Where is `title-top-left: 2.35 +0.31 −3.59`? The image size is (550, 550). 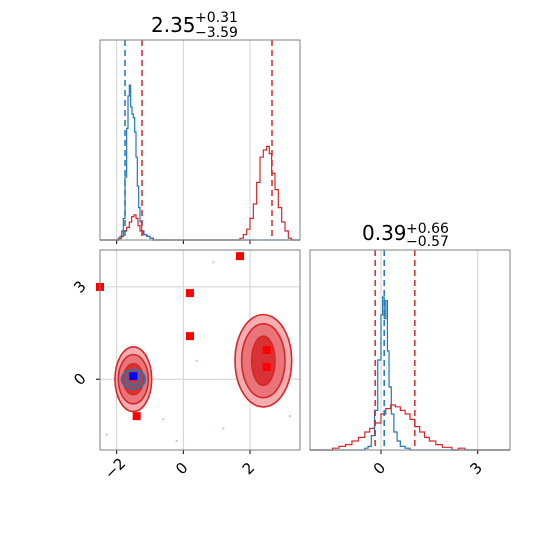 title-top-left: 2.35 +0.31 −3.59 is located at coordinates (194, 25).